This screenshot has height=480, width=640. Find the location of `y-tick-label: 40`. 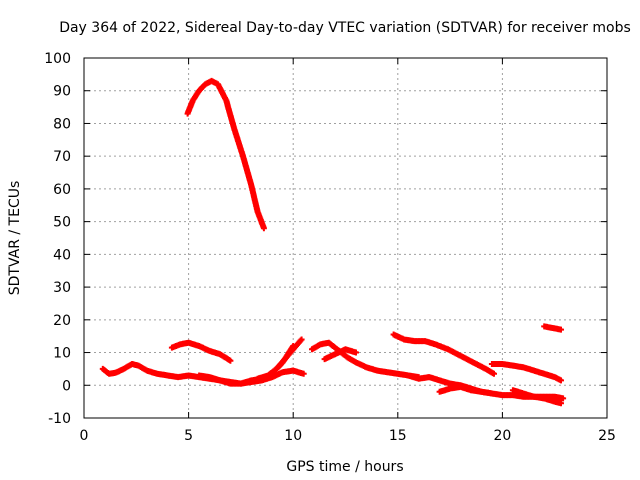

y-tick-label: 40 is located at coordinates (62, 255).